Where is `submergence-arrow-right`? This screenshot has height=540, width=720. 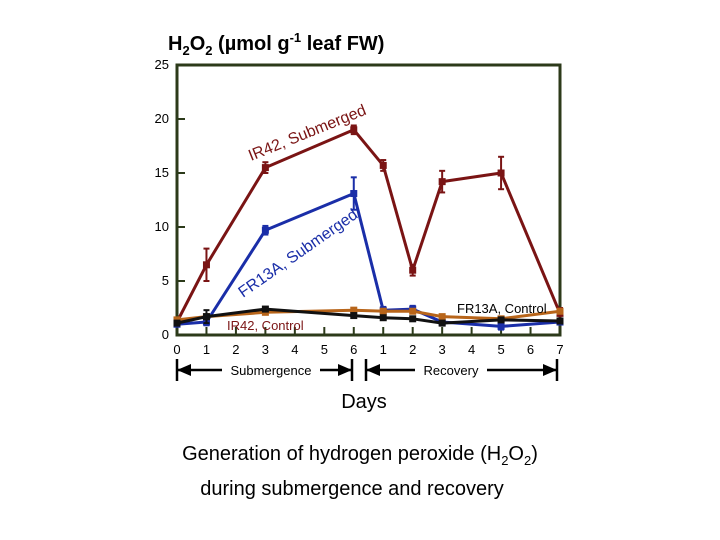 submergence-arrow-right is located at coordinates (345, 370).